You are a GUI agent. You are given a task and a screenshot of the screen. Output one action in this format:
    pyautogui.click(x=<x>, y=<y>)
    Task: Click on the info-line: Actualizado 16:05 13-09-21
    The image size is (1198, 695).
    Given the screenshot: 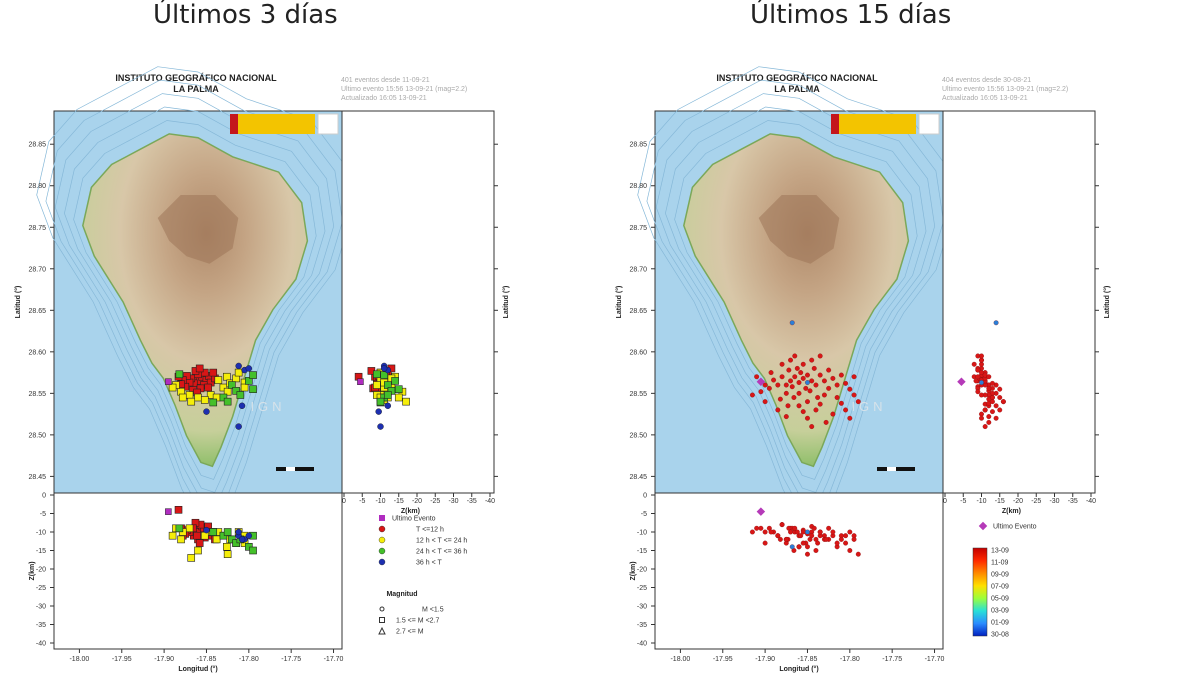 What is the action you would take?
    pyautogui.click(x=384, y=98)
    